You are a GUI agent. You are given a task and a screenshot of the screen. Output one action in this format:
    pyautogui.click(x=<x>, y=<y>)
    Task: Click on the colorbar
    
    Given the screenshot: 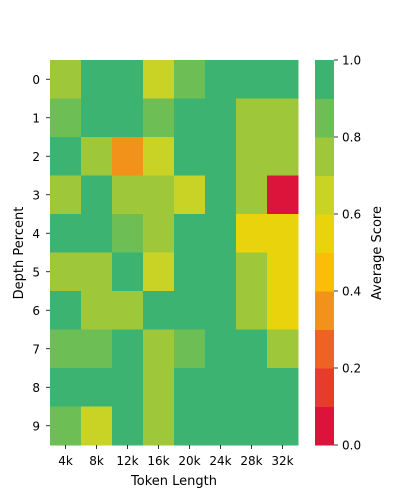 What is the action you would take?
    pyautogui.click(x=324, y=253)
    